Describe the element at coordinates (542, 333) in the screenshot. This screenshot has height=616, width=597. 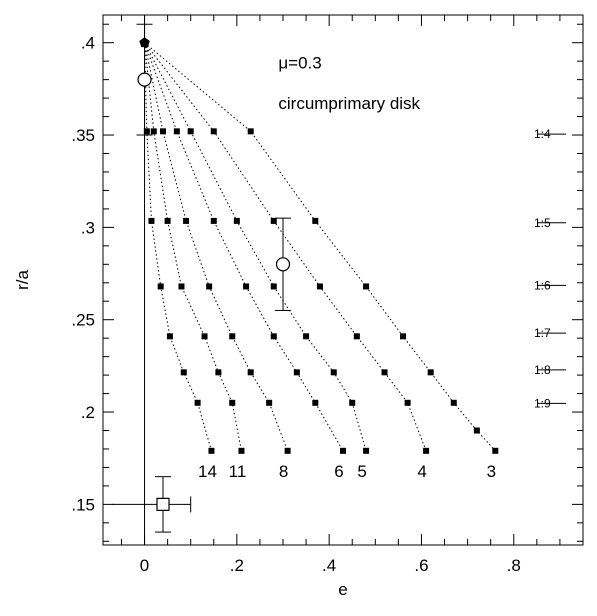
I see `resonance-label: 1:7` at that location.